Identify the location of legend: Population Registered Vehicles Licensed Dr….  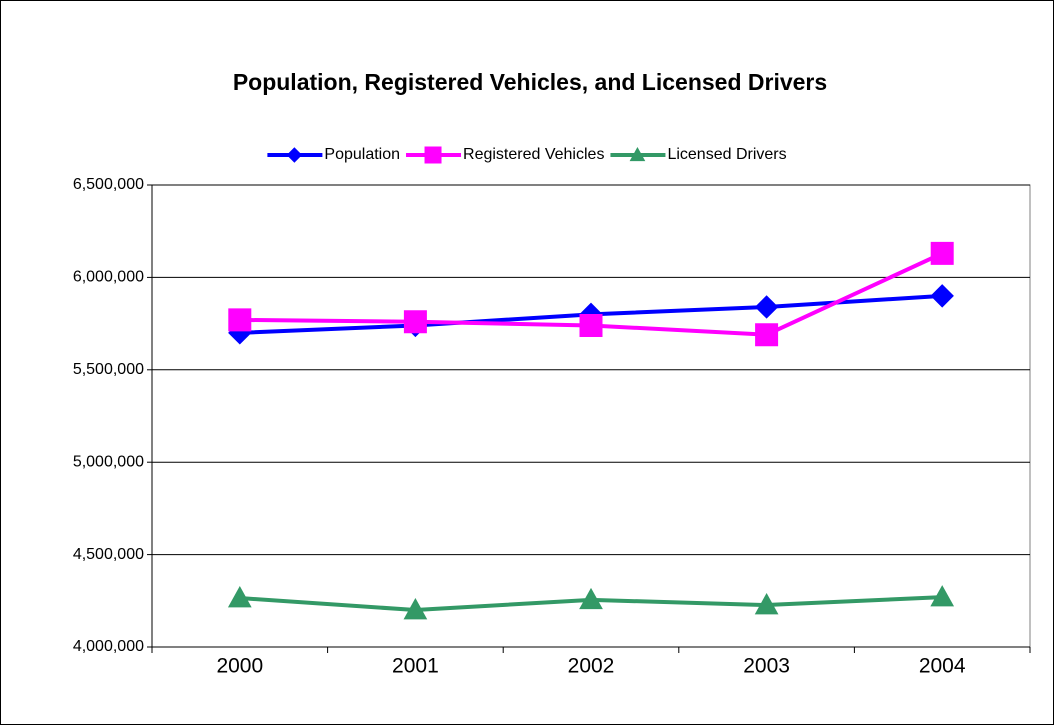
(527, 155).